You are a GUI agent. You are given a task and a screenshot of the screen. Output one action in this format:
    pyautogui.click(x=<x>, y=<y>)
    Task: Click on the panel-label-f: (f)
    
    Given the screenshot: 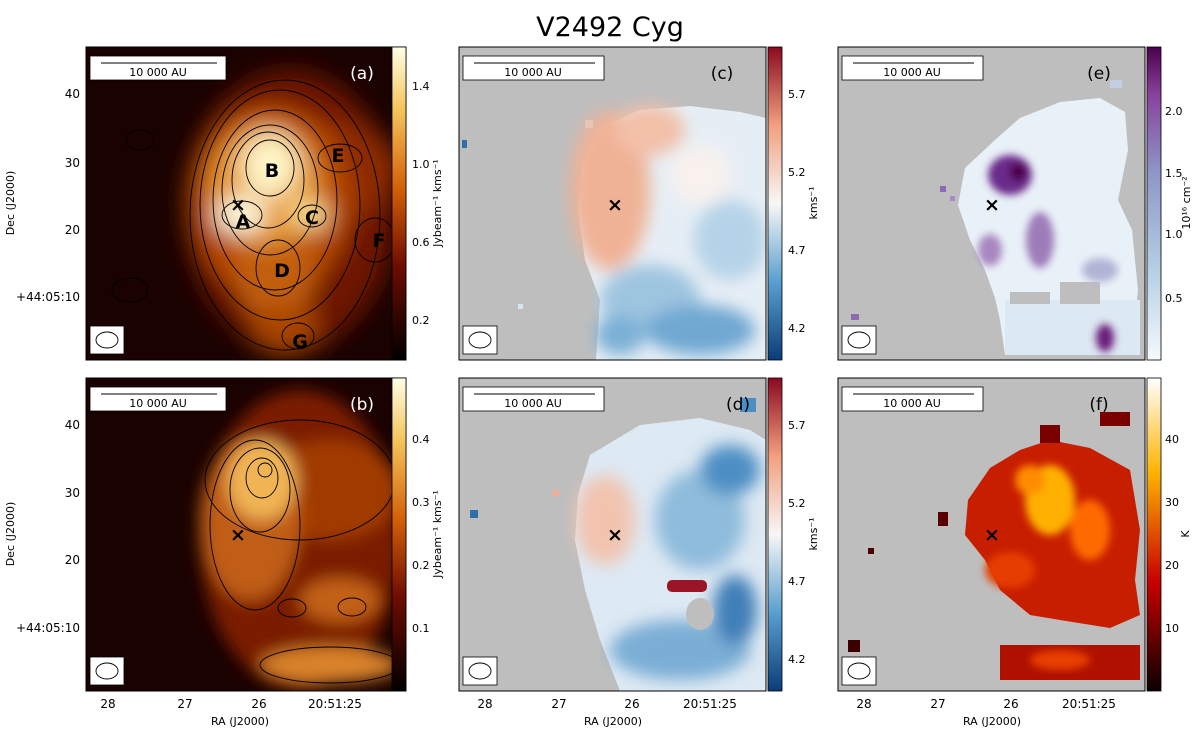 What is the action you would take?
    pyautogui.click(x=1098, y=405)
    